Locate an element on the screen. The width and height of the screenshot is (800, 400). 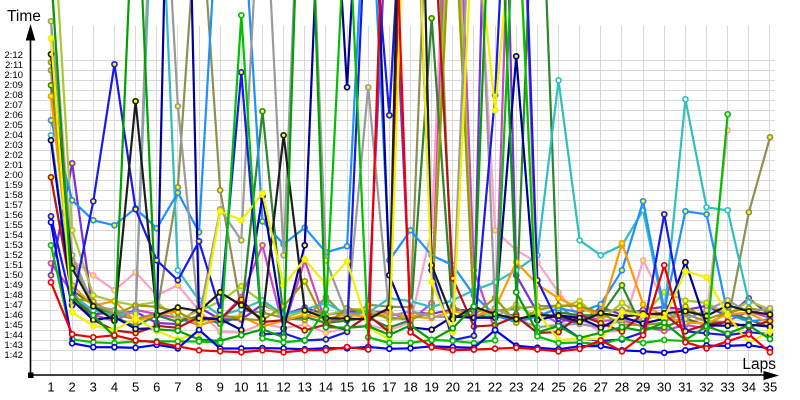
svg-text: 32 is located at coordinates (706, 387).